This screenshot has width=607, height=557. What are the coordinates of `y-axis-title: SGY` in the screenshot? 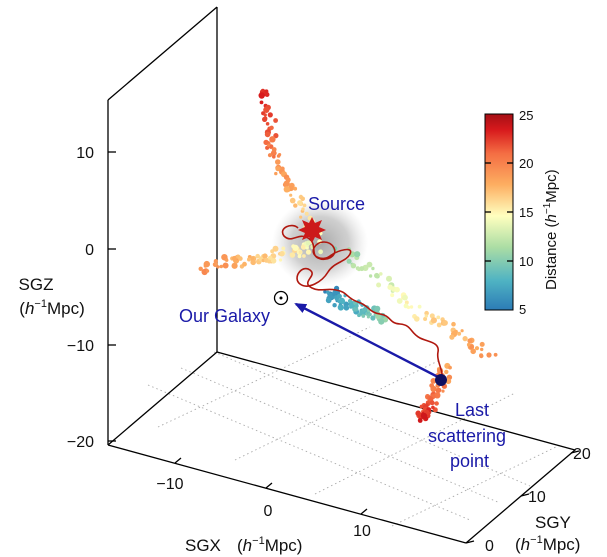 It's located at (553, 522).